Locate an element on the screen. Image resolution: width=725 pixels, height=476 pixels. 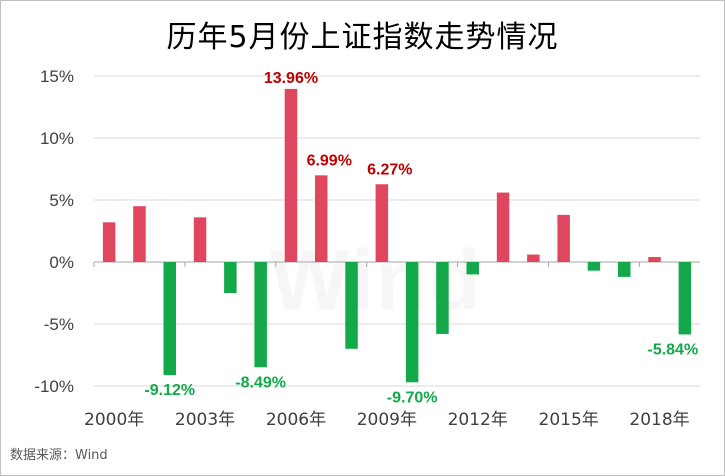
y-tick-label: 15% is located at coordinates (57, 76).